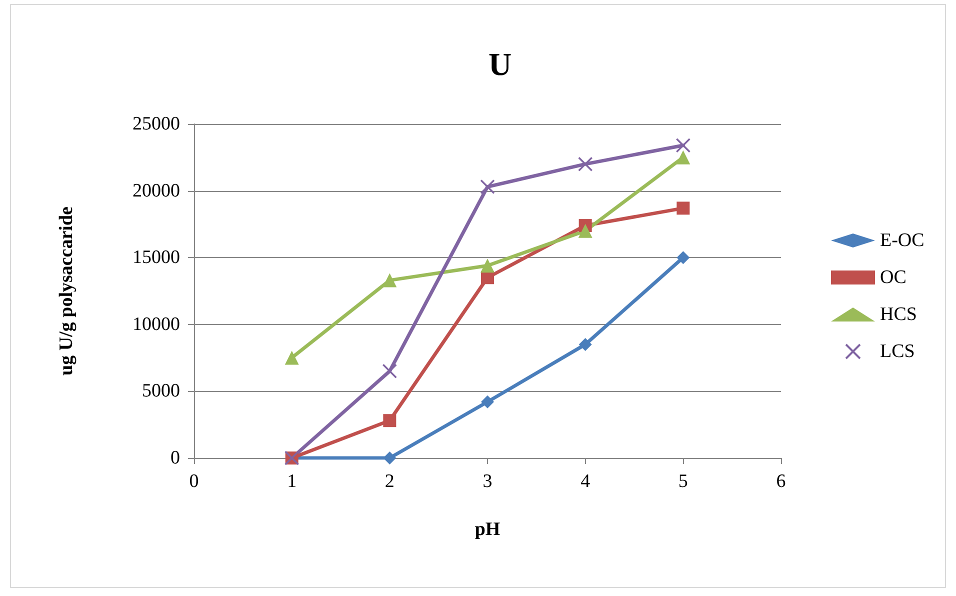 This screenshot has height=596, width=956. Describe the element at coordinates (175, 458) in the screenshot. I see `y-tick-label: 0` at that location.